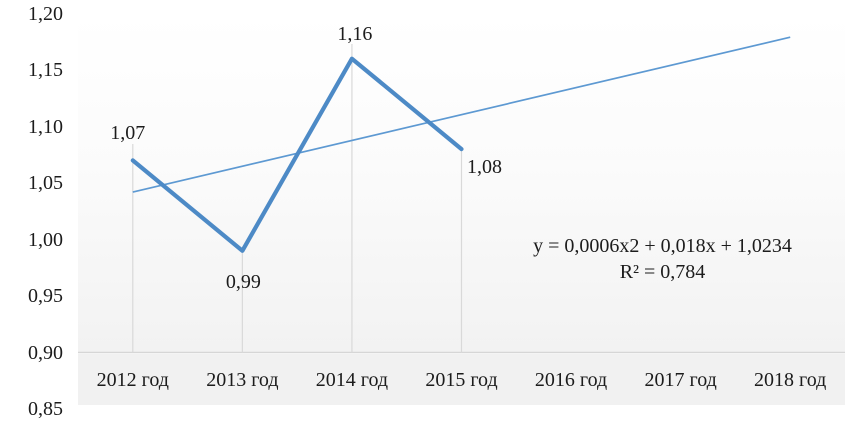 This screenshot has width=853, height=426. Describe the element at coordinates (352, 380) in the screenshot. I see `x-axis-tick-label: 2014 год` at that location.